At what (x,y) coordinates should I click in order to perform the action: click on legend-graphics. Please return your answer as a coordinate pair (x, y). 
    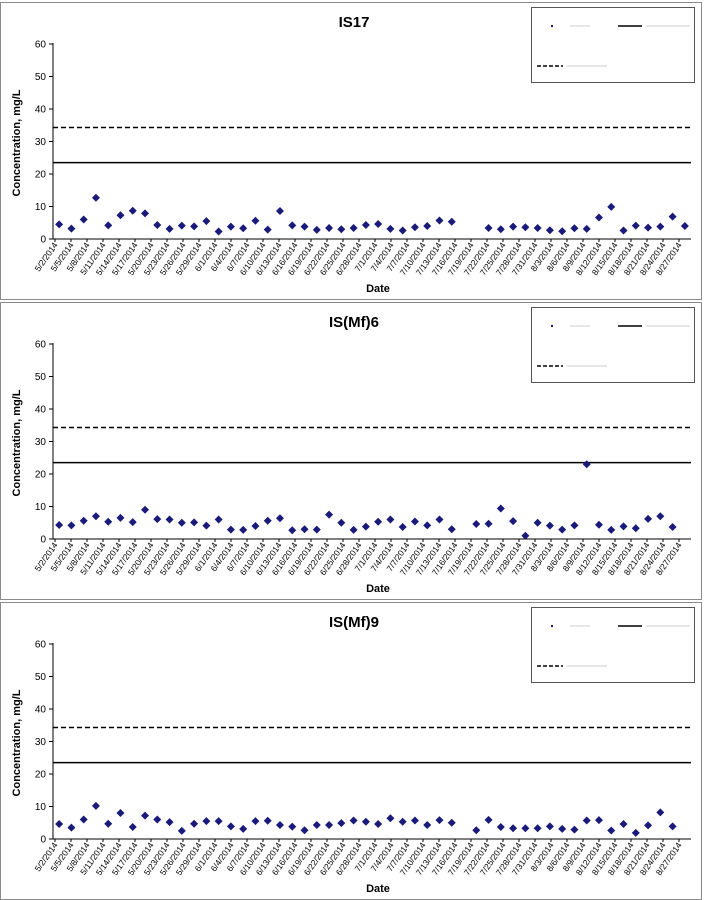
    Looking at the image, I should click on (613, 46).